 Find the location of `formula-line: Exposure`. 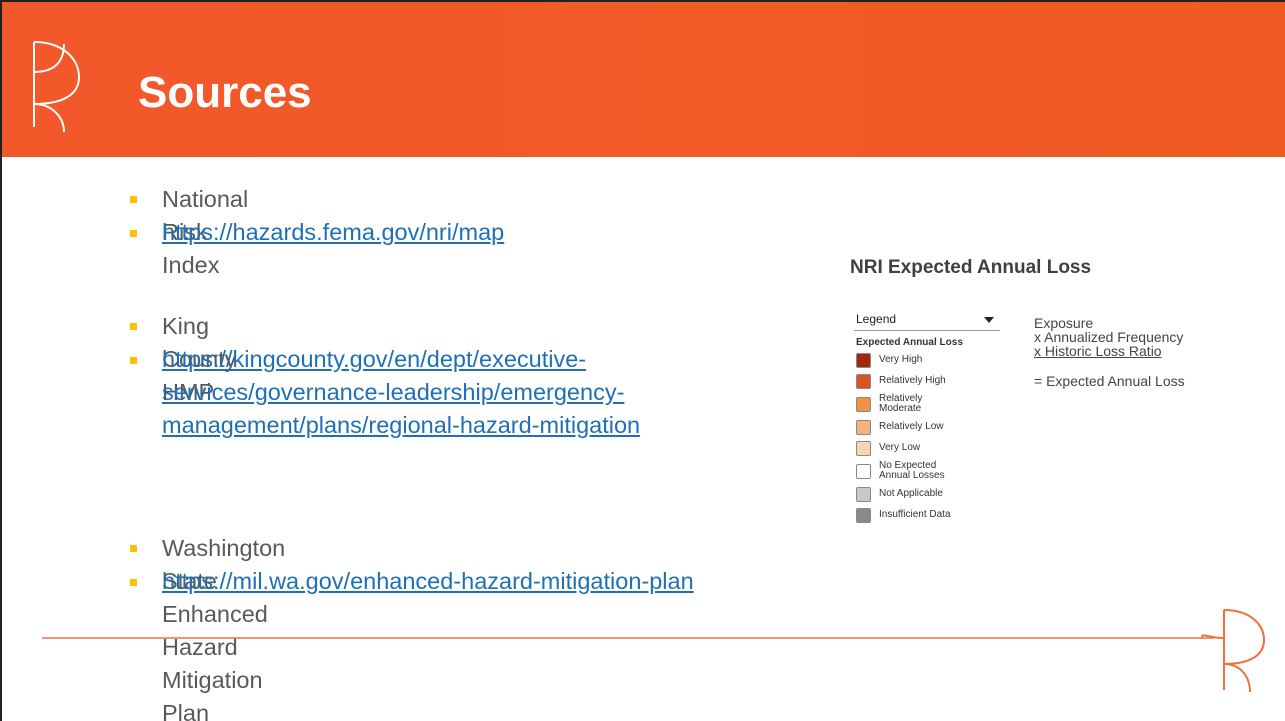

formula-line: Exposure is located at coordinates (1064, 323).